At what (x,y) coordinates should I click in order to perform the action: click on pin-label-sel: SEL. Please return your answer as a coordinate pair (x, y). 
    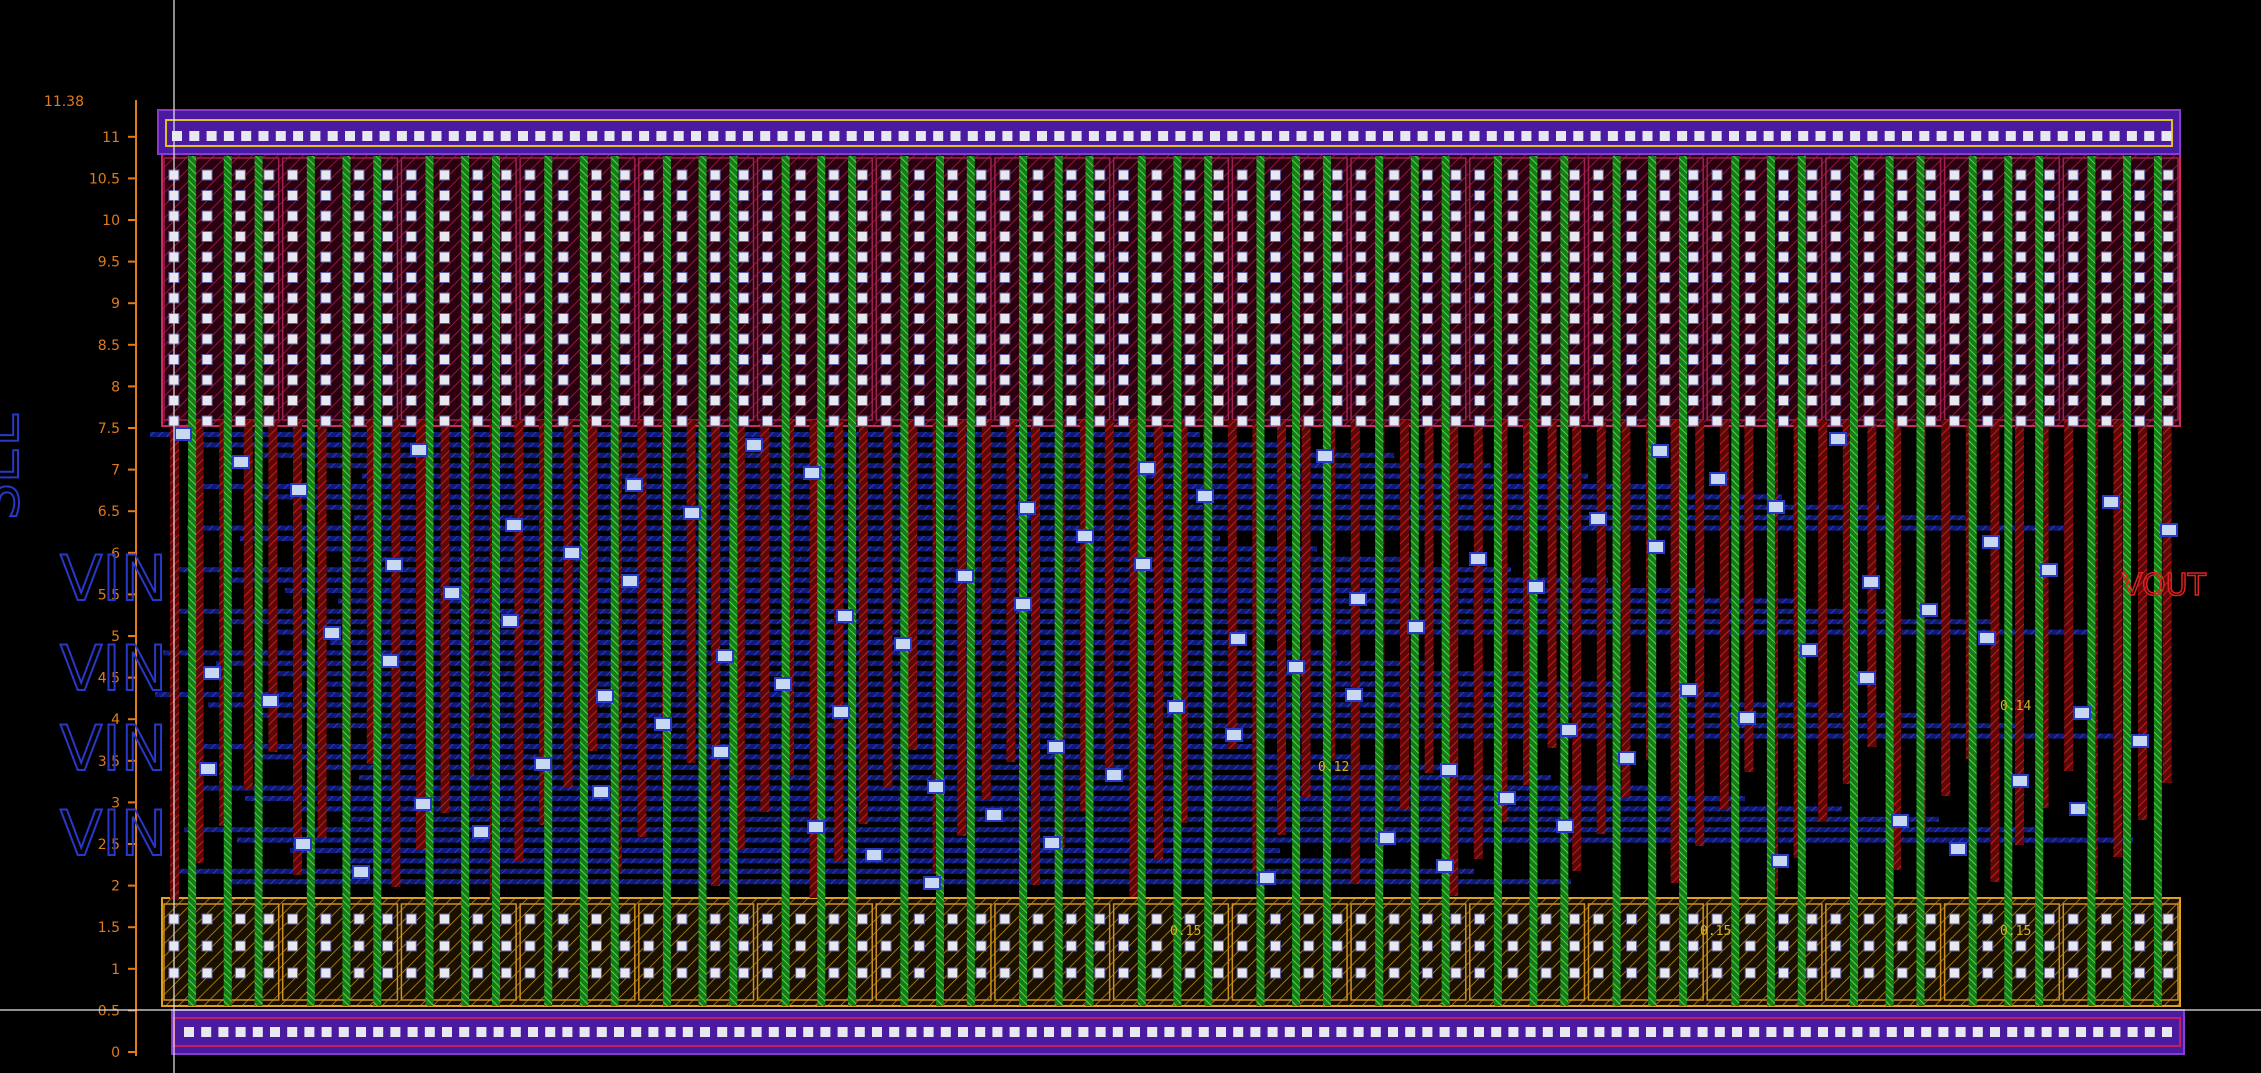
    Looking at the image, I should click on (16, 467).